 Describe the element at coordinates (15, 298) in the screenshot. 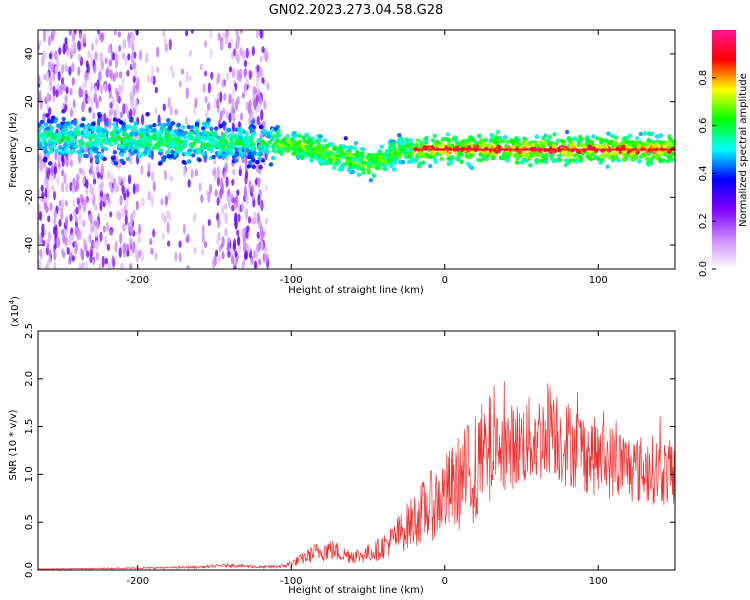

I see `snr-scale-close: )` at that location.